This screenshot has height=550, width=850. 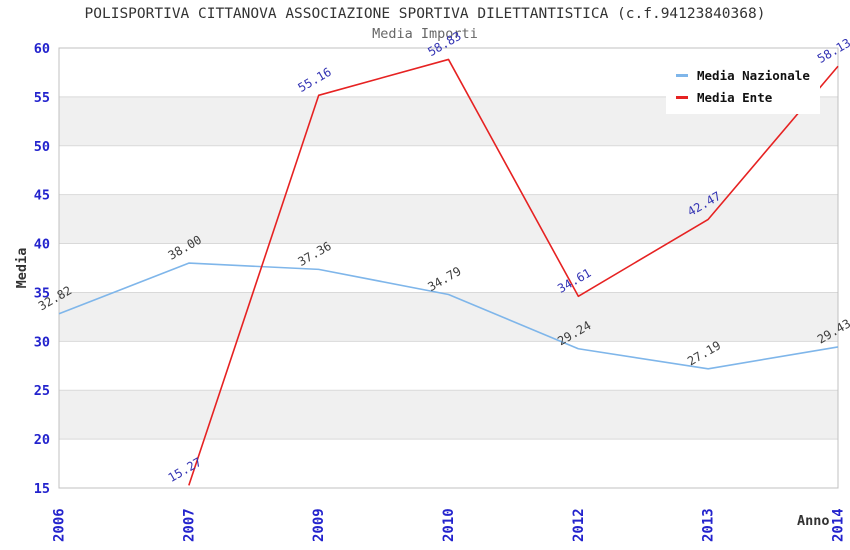 What do you see at coordinates (189, 525) in the screenshot?
I see `x-tick-label: 2007` at bounding box center [189, 525].